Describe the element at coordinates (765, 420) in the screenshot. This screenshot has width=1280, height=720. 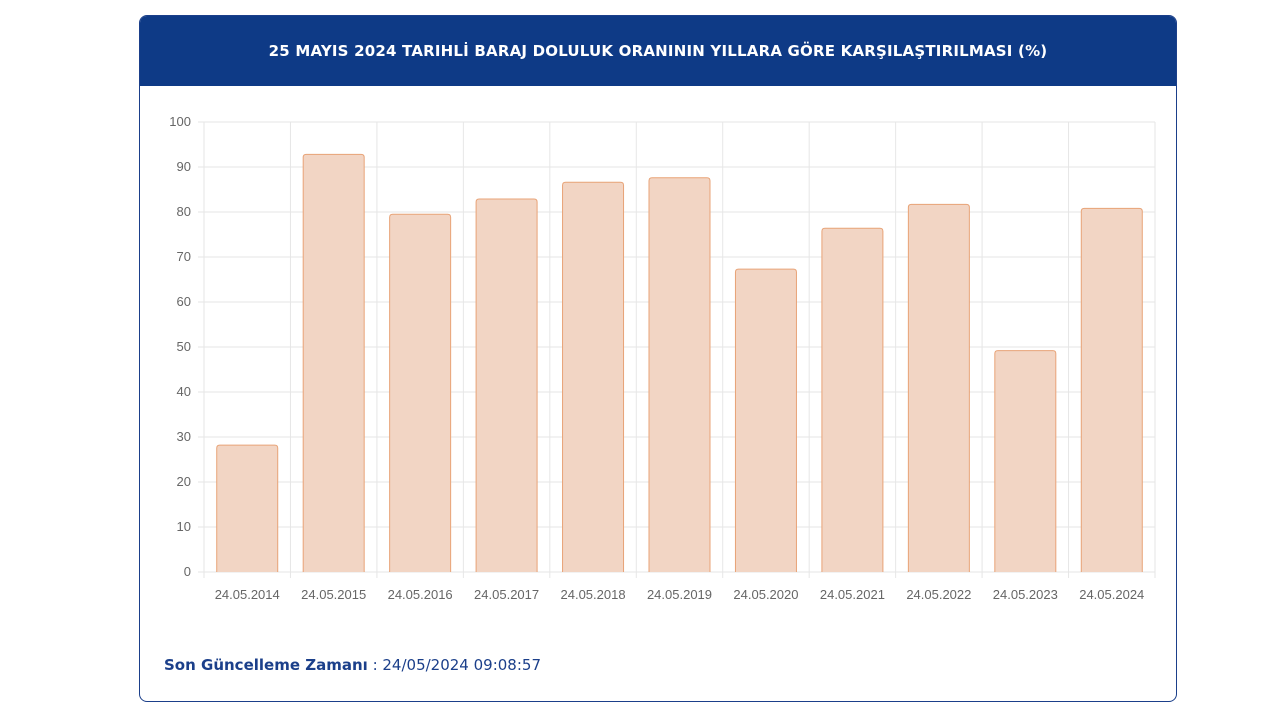
I see `bar-24.05.2020` at that location.